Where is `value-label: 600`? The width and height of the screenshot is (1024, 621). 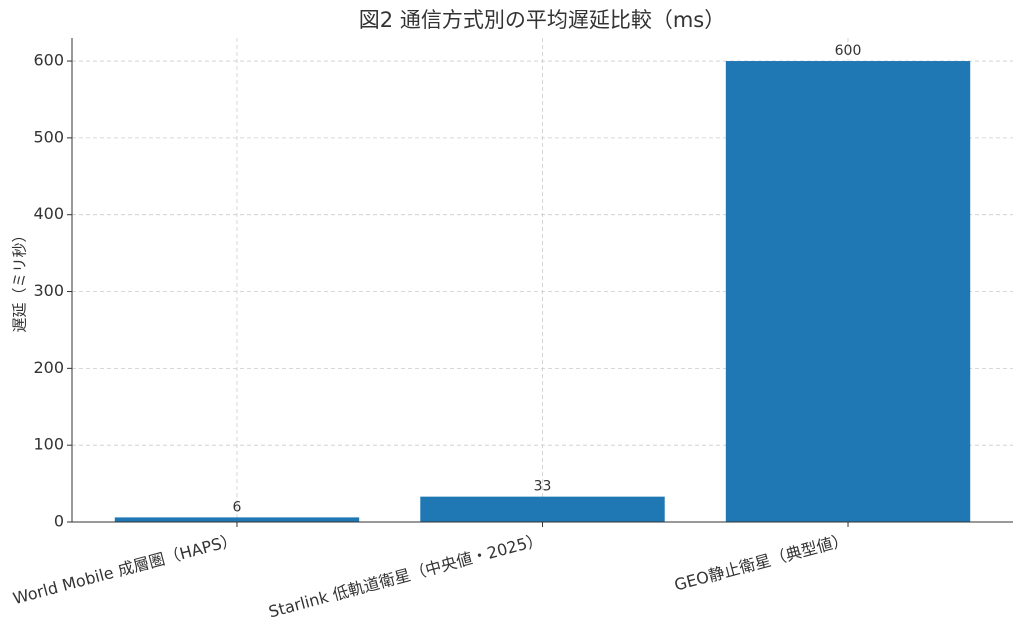 value-label: 600 is located at coordinates (848, 51).